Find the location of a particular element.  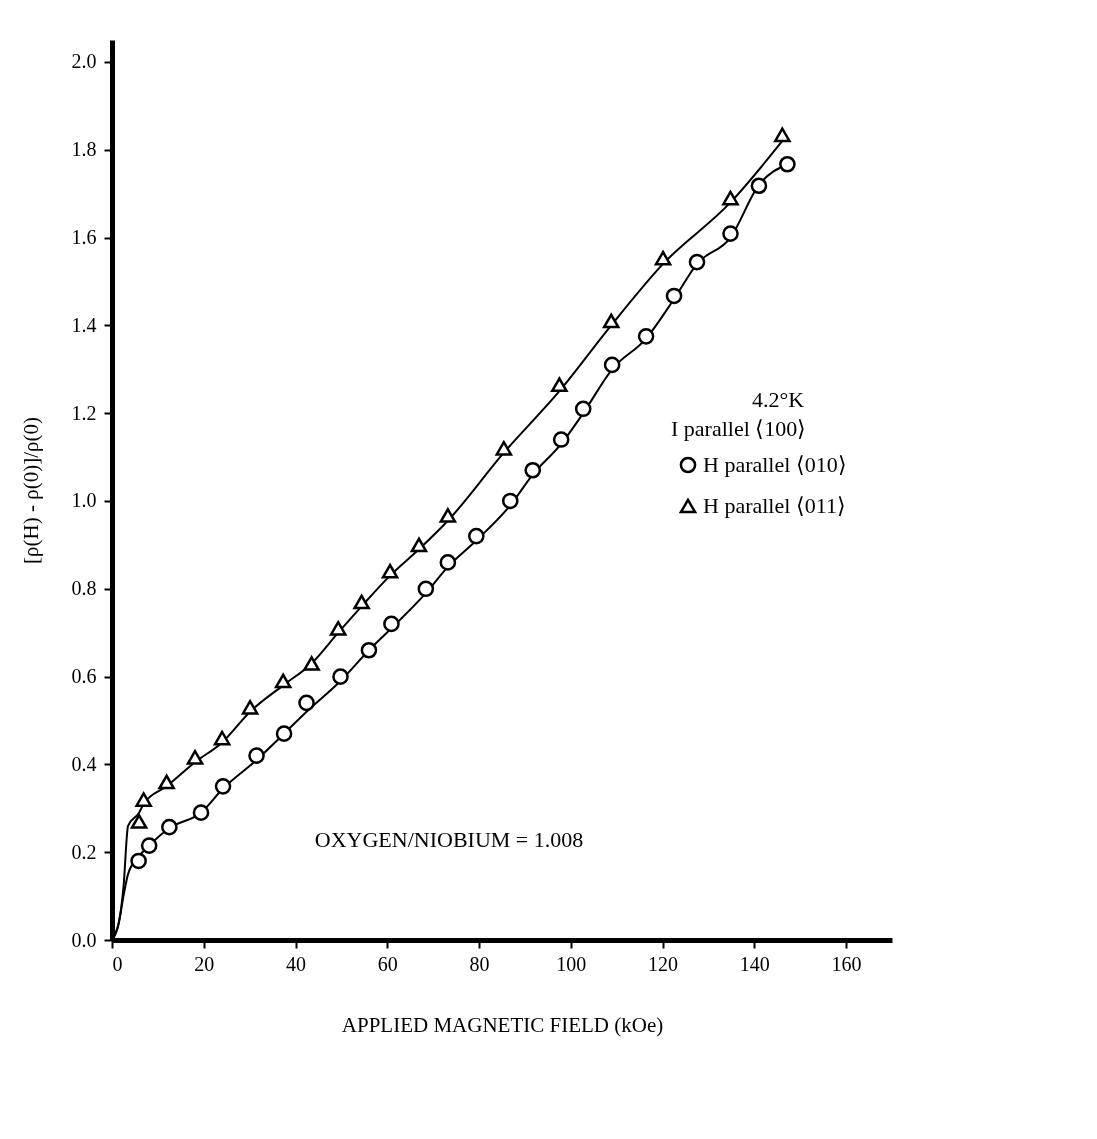

y-tick-label: 0.0 is located at coordinates (84, 939).